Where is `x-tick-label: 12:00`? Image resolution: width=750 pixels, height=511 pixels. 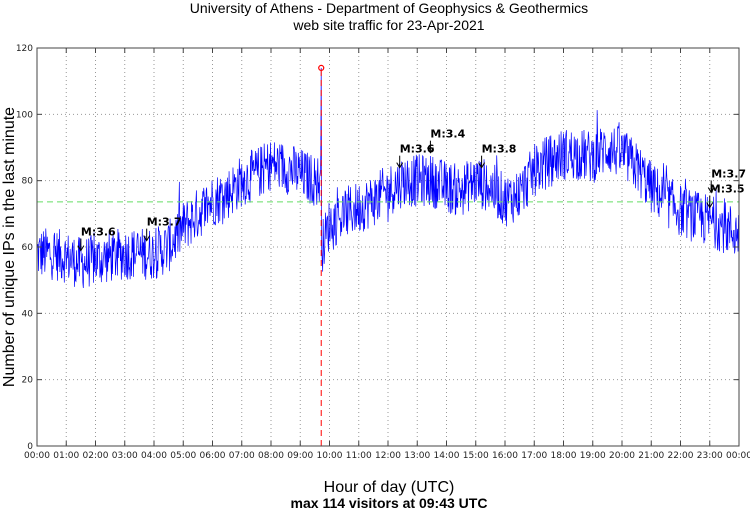
x-tick-label: 12:00 is located at coordinates (388, 456).